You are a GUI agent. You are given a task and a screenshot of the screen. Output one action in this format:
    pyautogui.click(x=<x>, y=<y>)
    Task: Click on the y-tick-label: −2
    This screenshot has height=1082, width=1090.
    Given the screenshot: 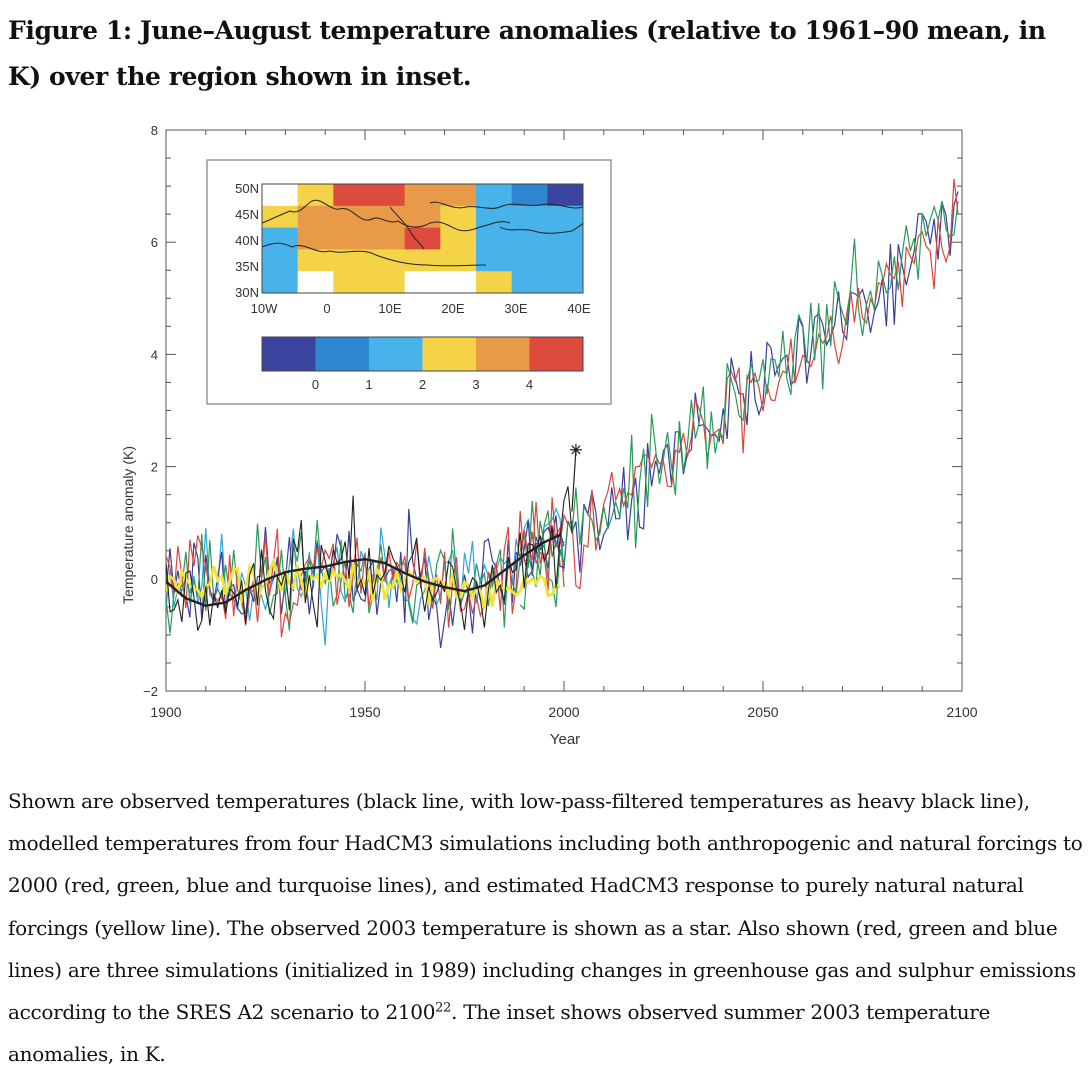 What is the action you would take?
    pyautogui.click(x=150, y=691)
    